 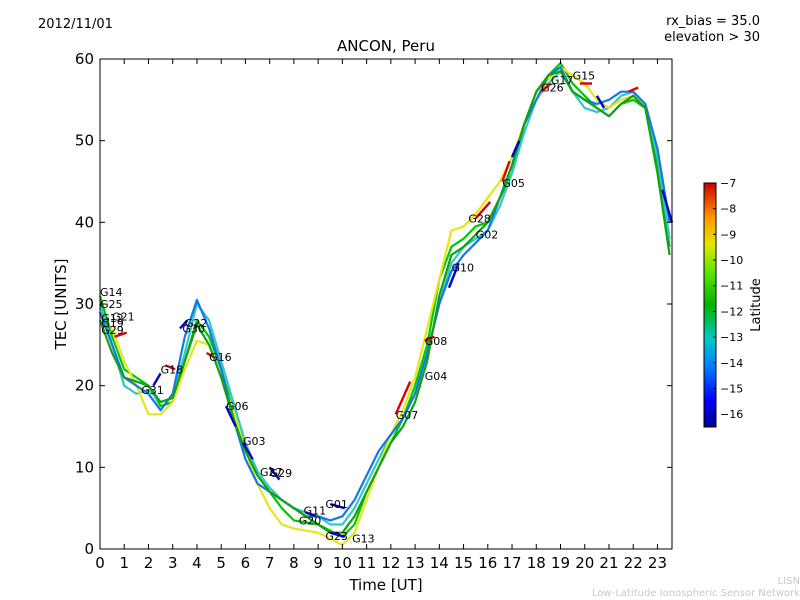 What do you see at coordinates (462, 267) in the screenshot?
I see `satellite-label: G10` at bounding box center [462, 267].